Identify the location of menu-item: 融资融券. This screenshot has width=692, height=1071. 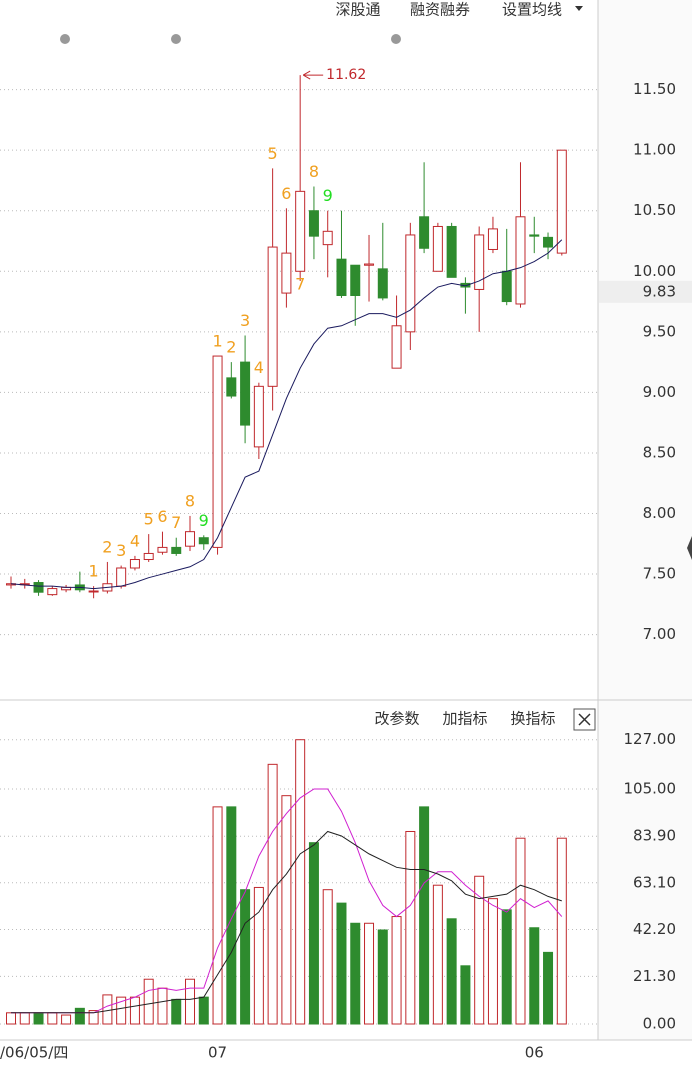
(440, 10).